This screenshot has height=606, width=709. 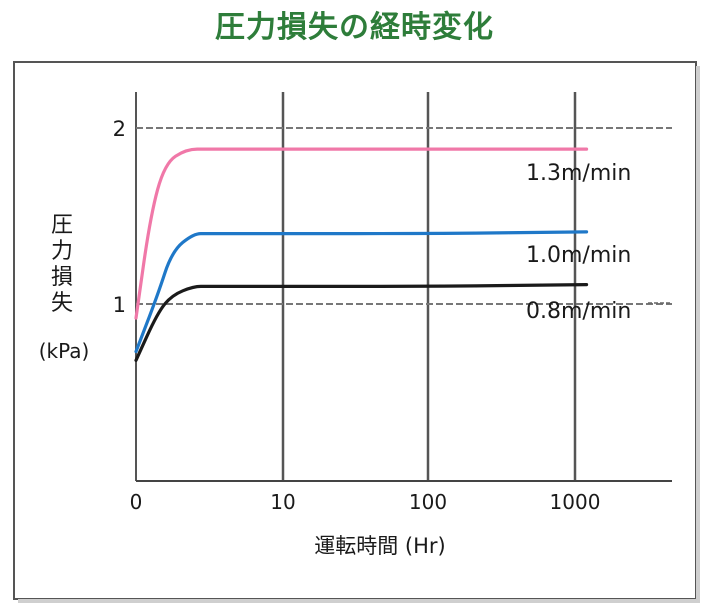 What do you see at coordinates (62, 277) in the screenshot?
I see `y-axis-label-char-3: 損` at bounding box center [62, 277].